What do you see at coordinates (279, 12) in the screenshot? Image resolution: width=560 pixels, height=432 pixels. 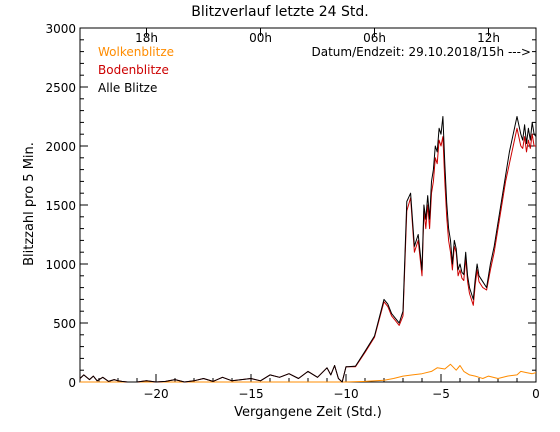 I see `chart-title: Blitzverlauf letzte 24 Std.` at bounding box center [279, 12].